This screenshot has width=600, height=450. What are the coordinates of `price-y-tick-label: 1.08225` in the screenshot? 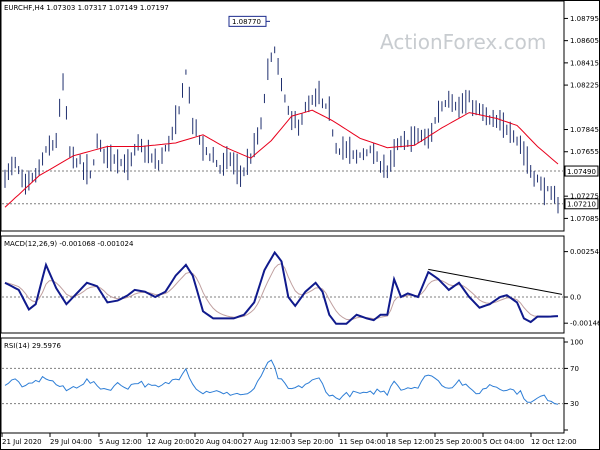 It's located at (584, 86).